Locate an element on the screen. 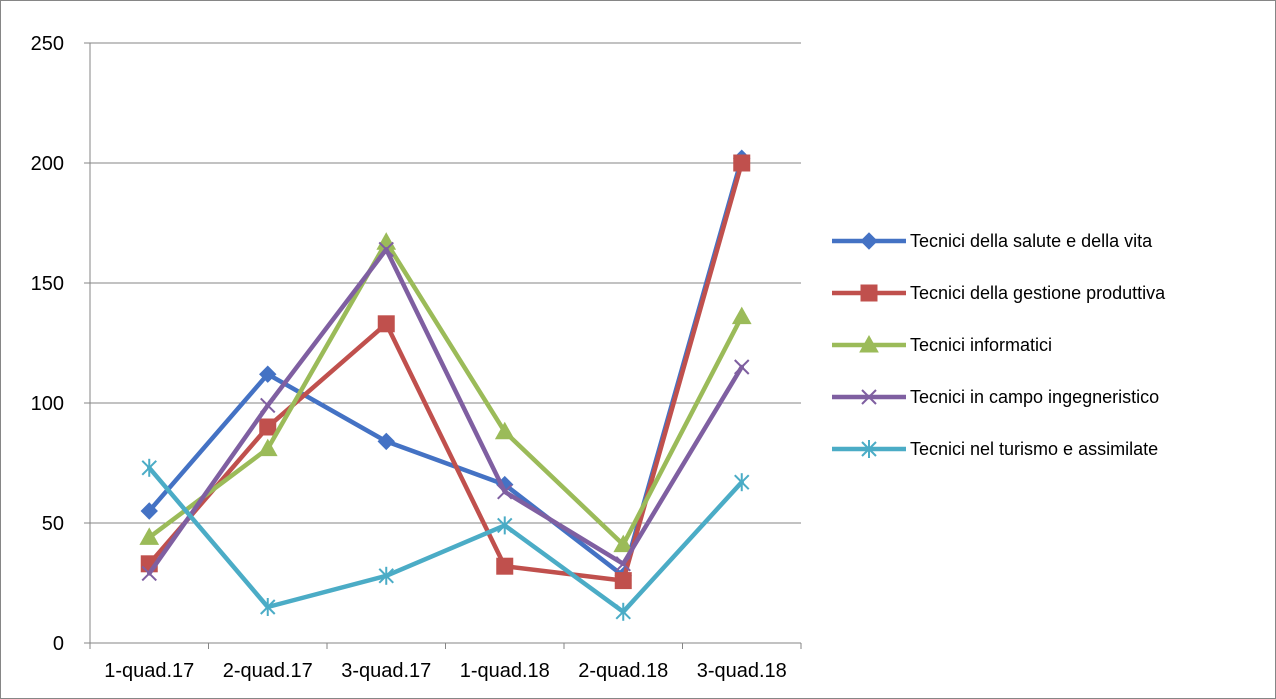  legend-label: Tecnici nel turismo e assimilate is located at coordinates (1034, 449).